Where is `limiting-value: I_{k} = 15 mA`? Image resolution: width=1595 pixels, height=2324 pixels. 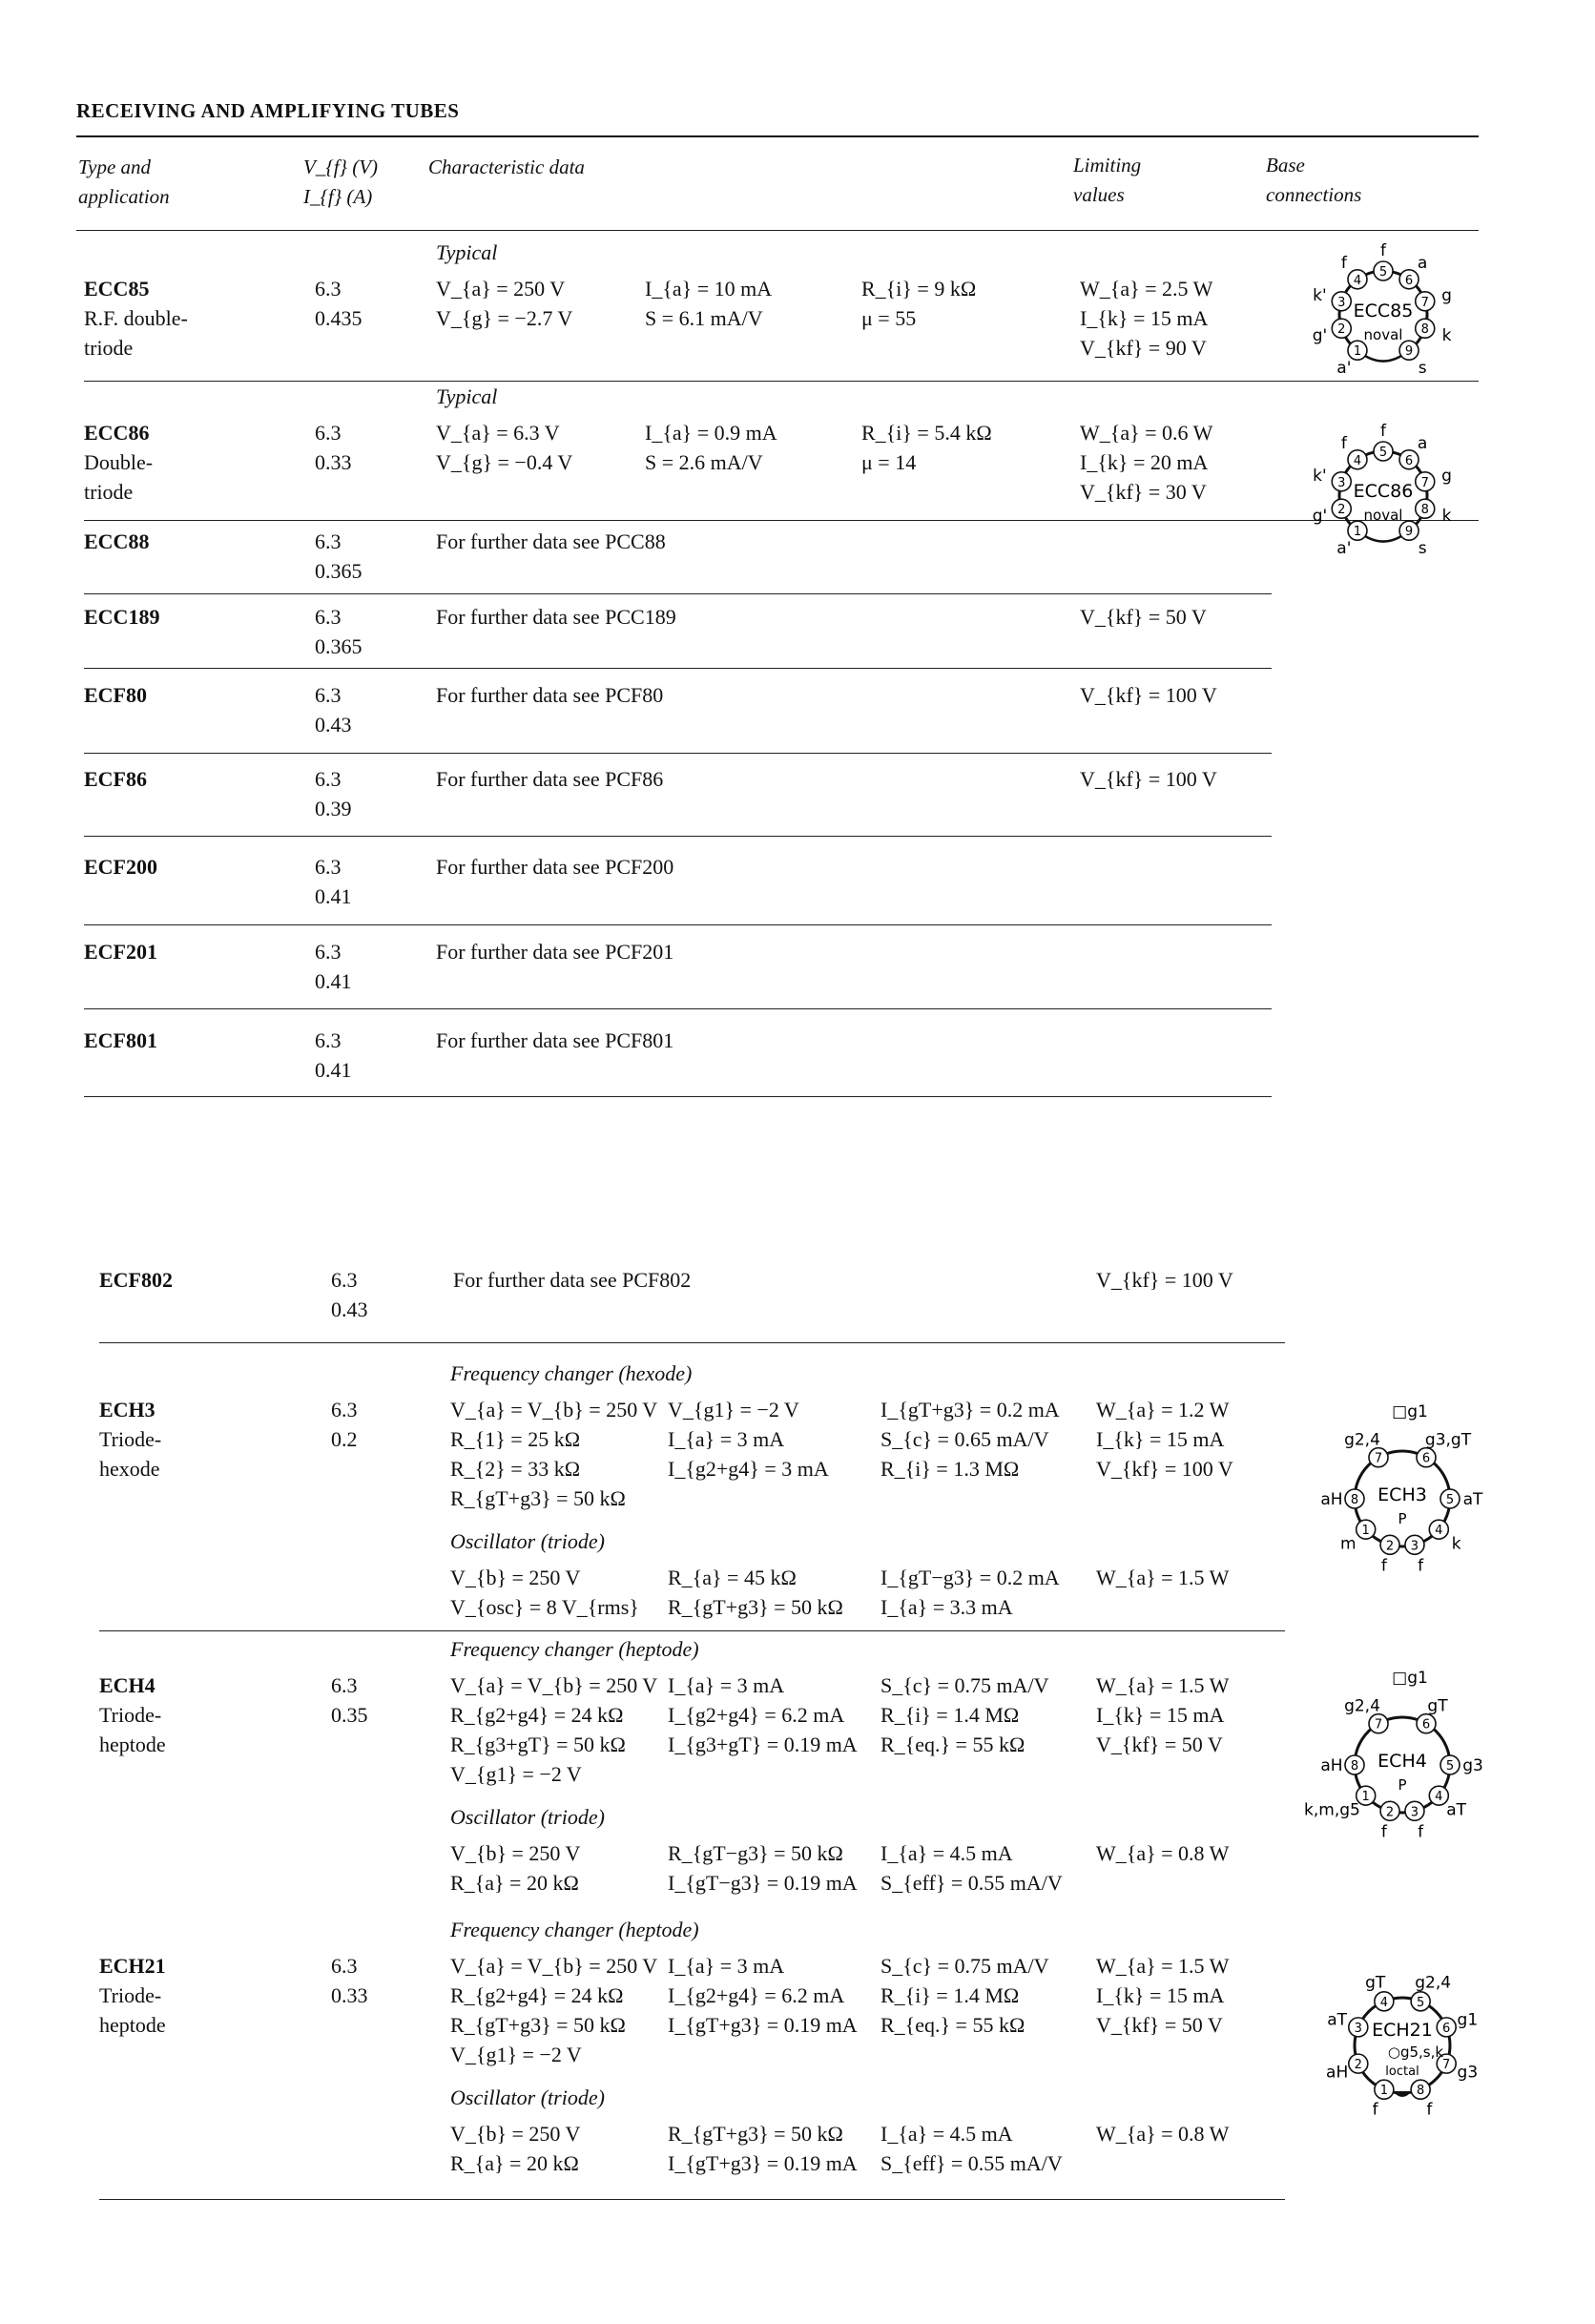 limiting-value: I_{k} = 15 mA is located at coordinates (1161, 1715).